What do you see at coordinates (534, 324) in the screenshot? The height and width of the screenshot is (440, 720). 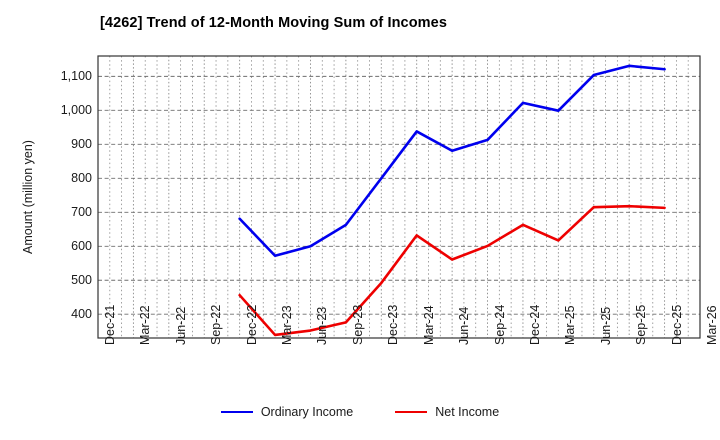 I see `x-tick-label: Dec-24` at bounding box center [534, 324].